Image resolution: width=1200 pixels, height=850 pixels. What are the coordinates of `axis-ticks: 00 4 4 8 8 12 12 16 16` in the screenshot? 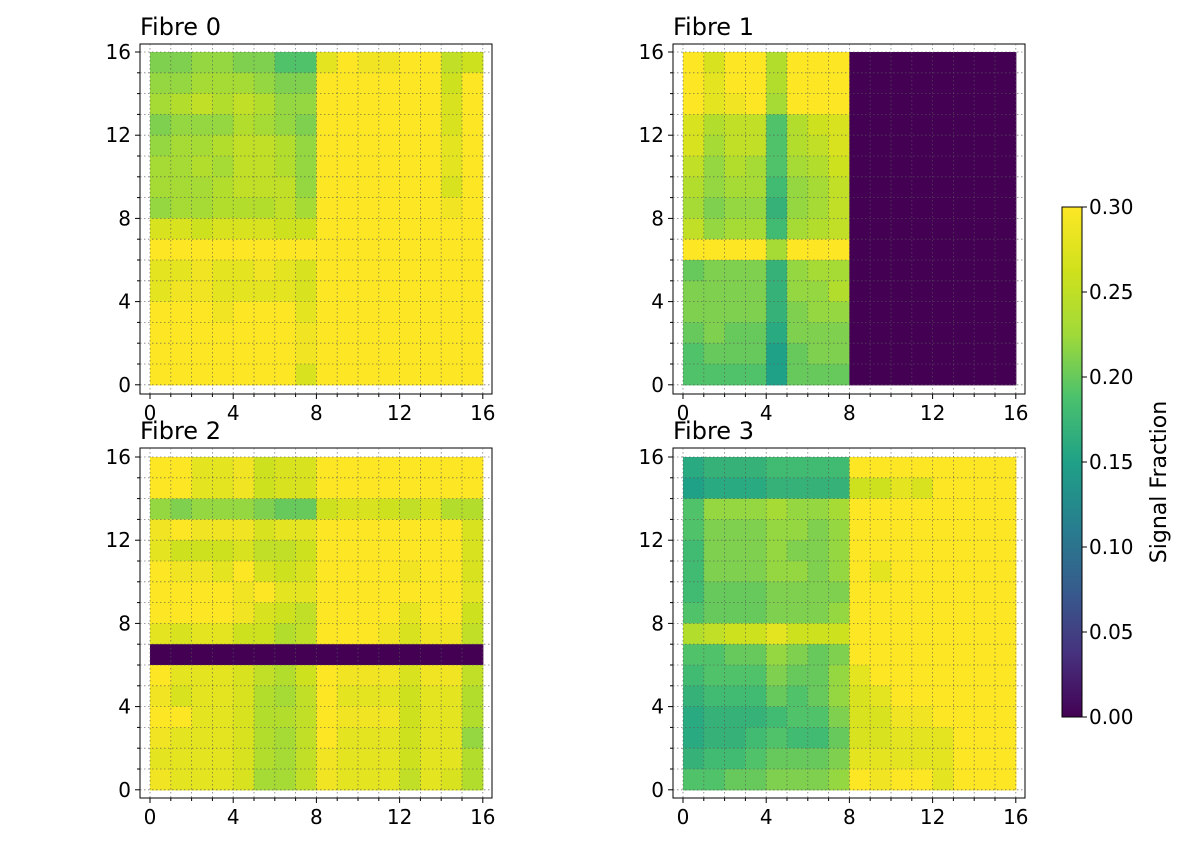 It's located at (834, 232).